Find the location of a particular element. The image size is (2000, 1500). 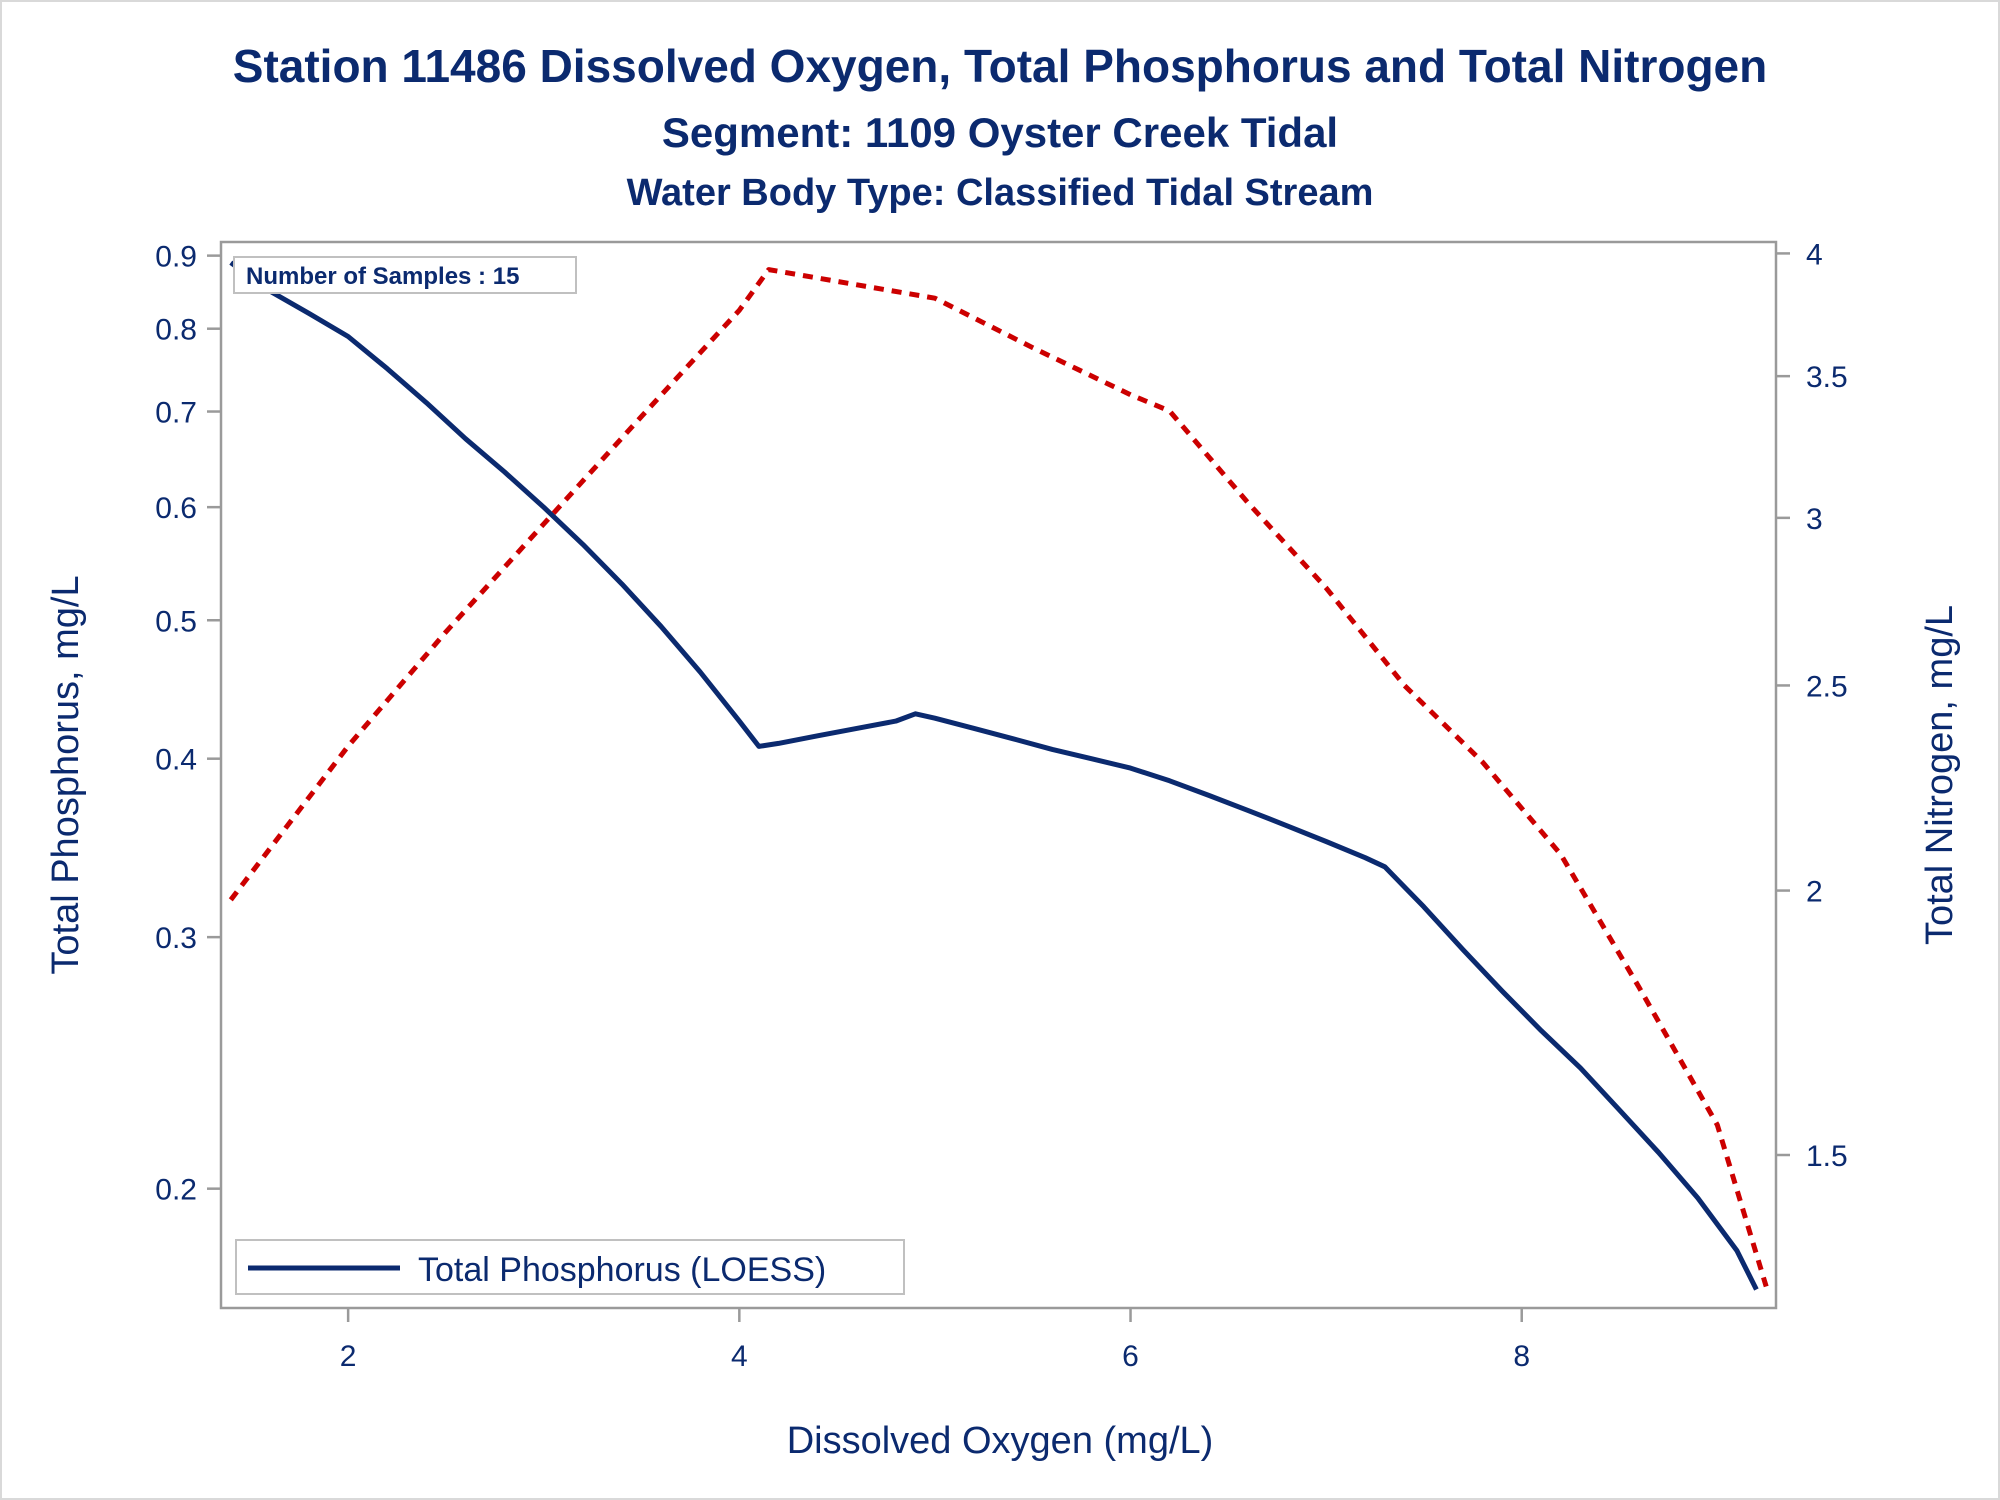

x-tick-label: 2 is located at coordinates (348, 1356).